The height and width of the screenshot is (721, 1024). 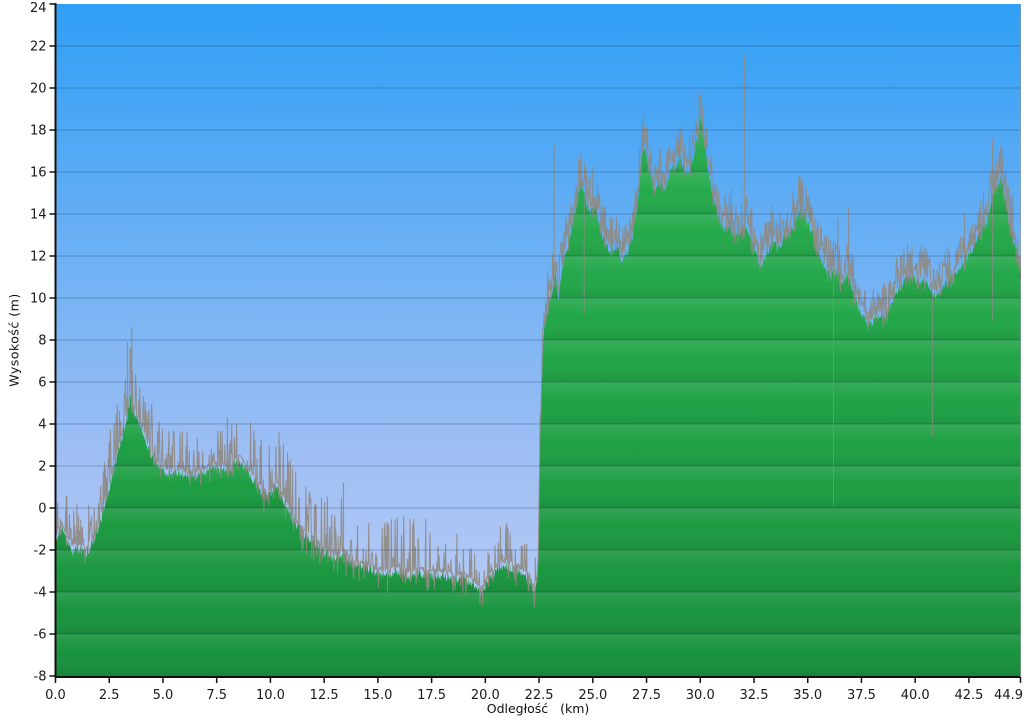 What do you see at coordinates (38, 47) in the screenshot?
I see `y-tick-label: 22` at bounding box center [38, 47].